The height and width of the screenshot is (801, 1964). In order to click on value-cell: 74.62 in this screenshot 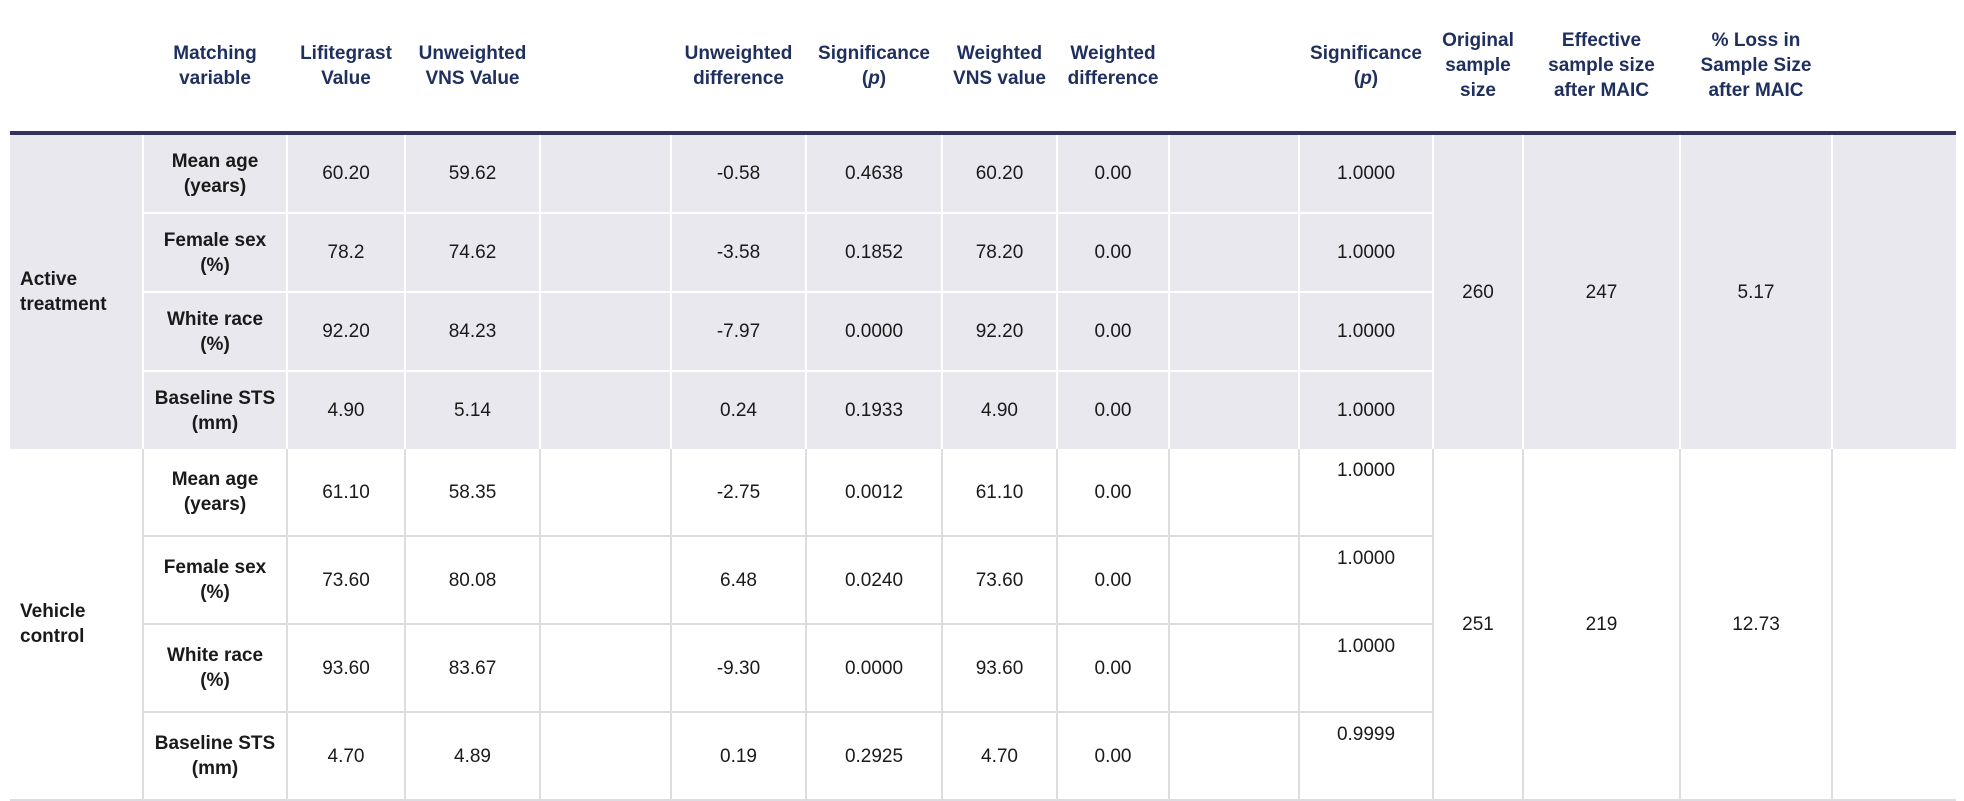, I will do `click(473, 253)`.